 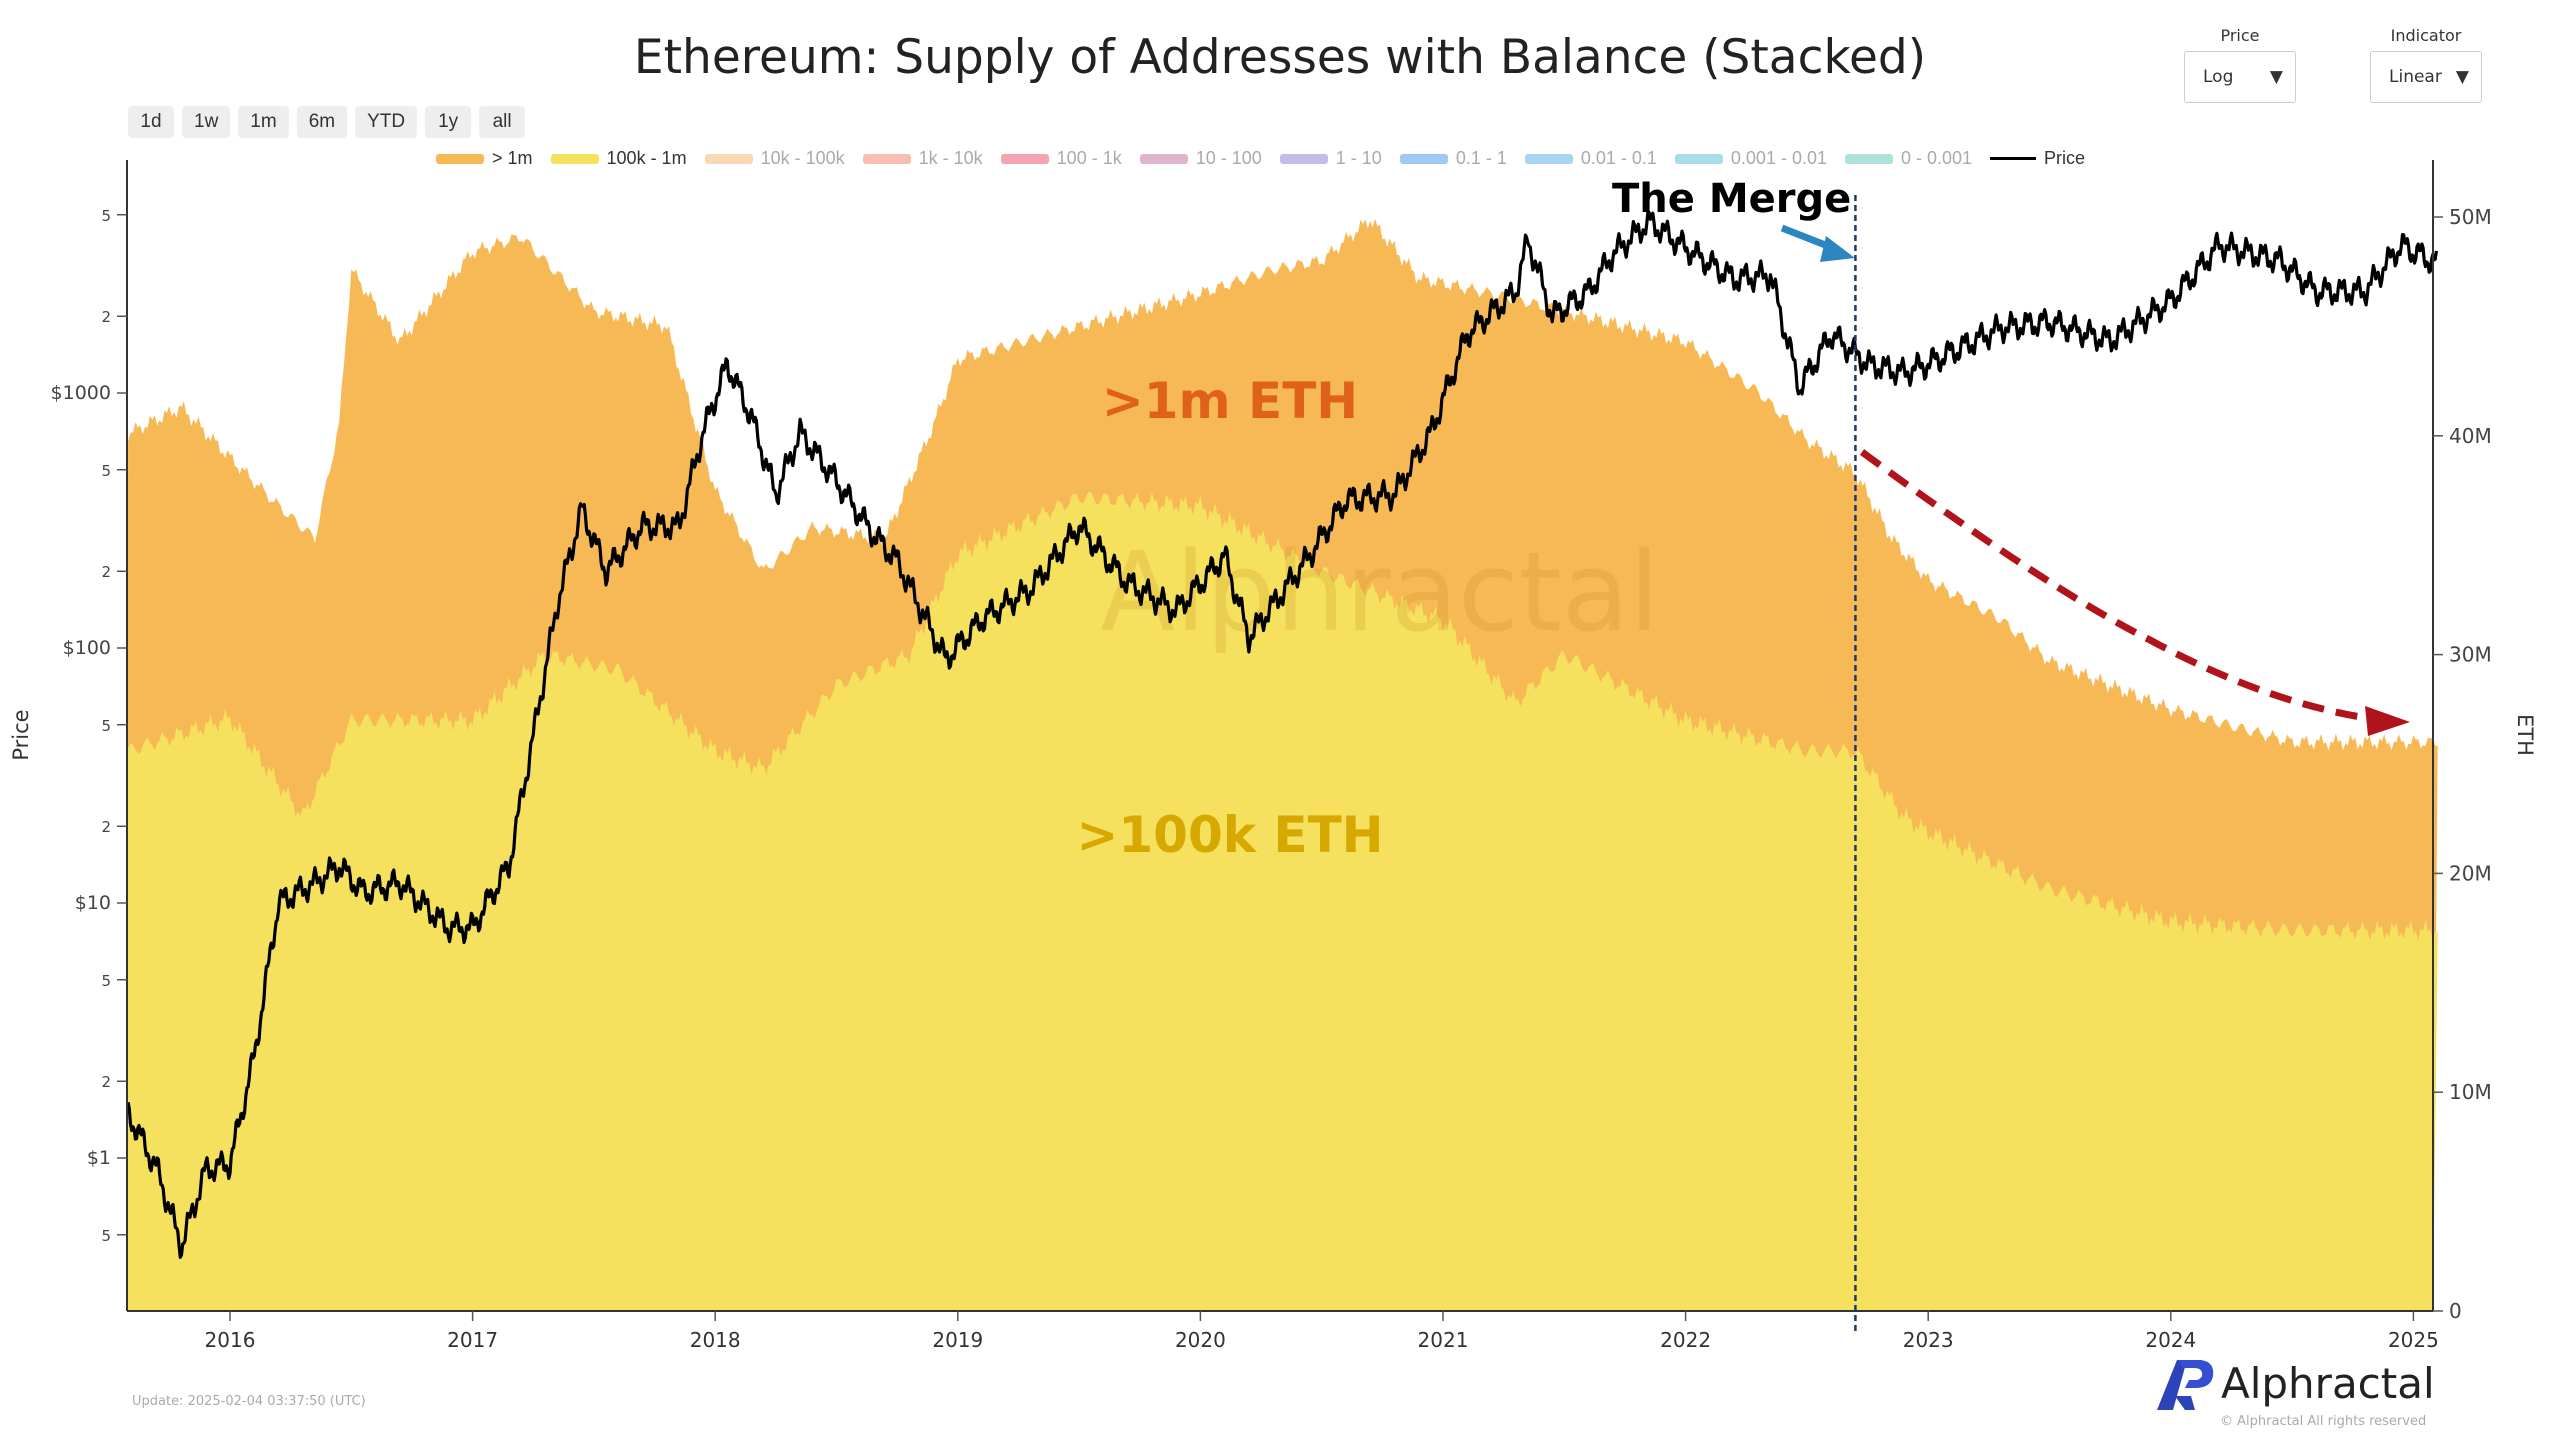 What do you see at coordinates (1380, 592) in the screenshot?
I see `watermark: Alphractal` at bounding box center [1380, 592].